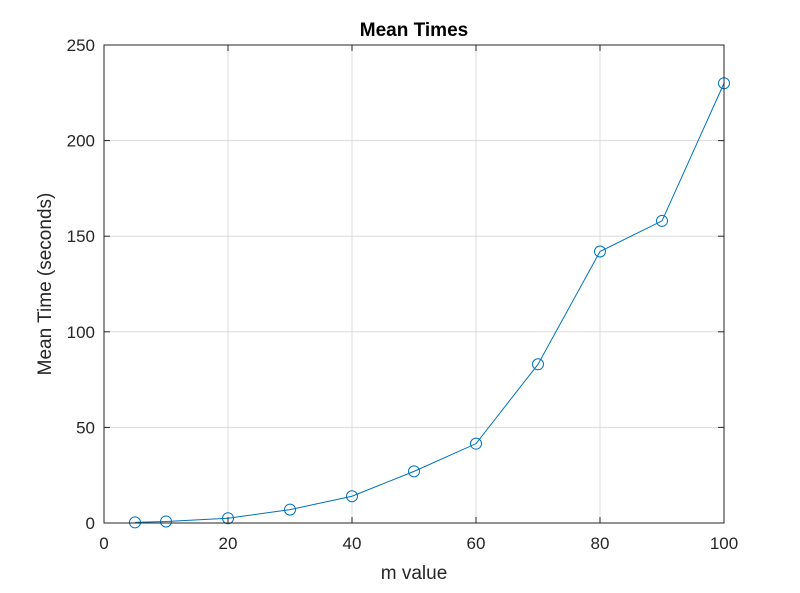 The image size is (800, 593). What do you see at coordinates (414, 573) in the screenshot?
I see `x-axis-label: m value` at bounding box center [414, 573].